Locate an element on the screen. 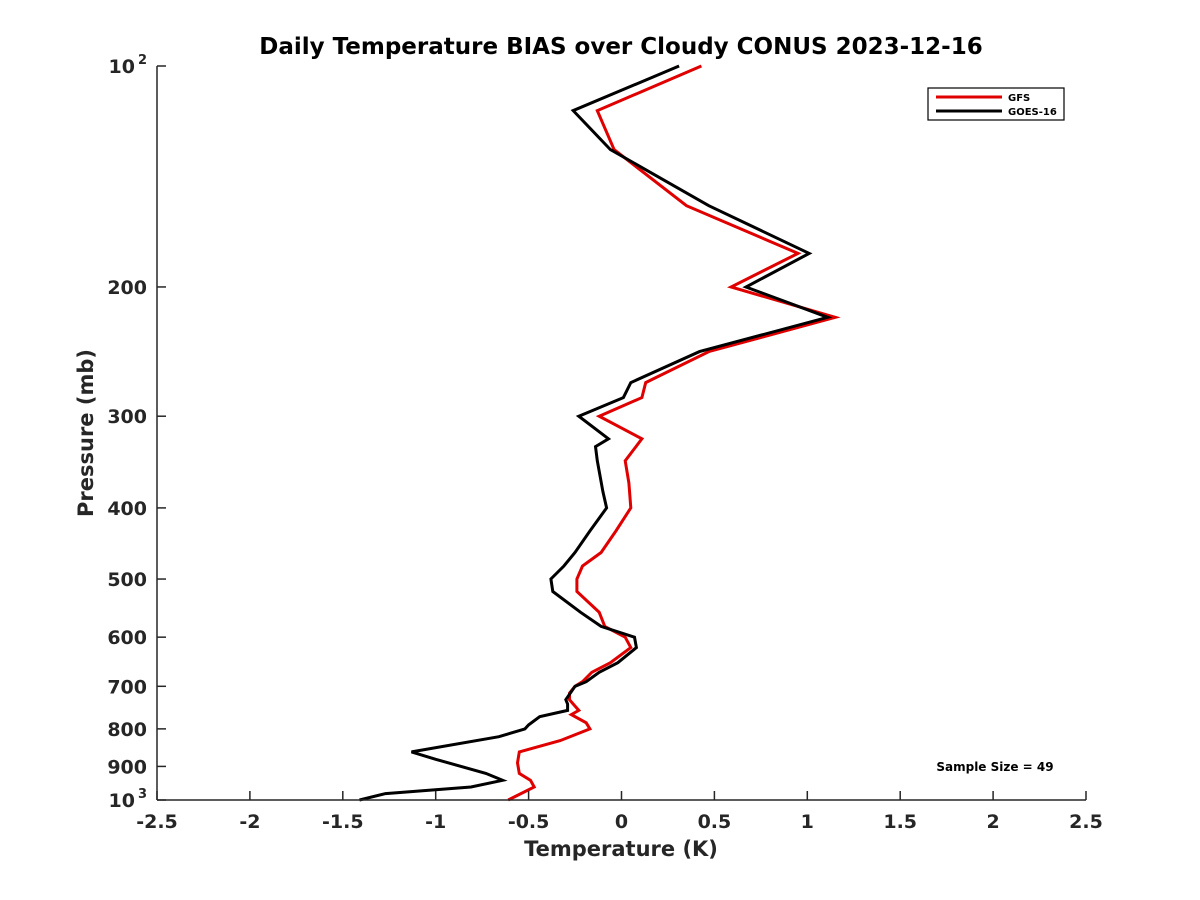 The width and height of the screenshot is (1200, 900). x-tick-label: 2 is located at coordinates (992, 822).